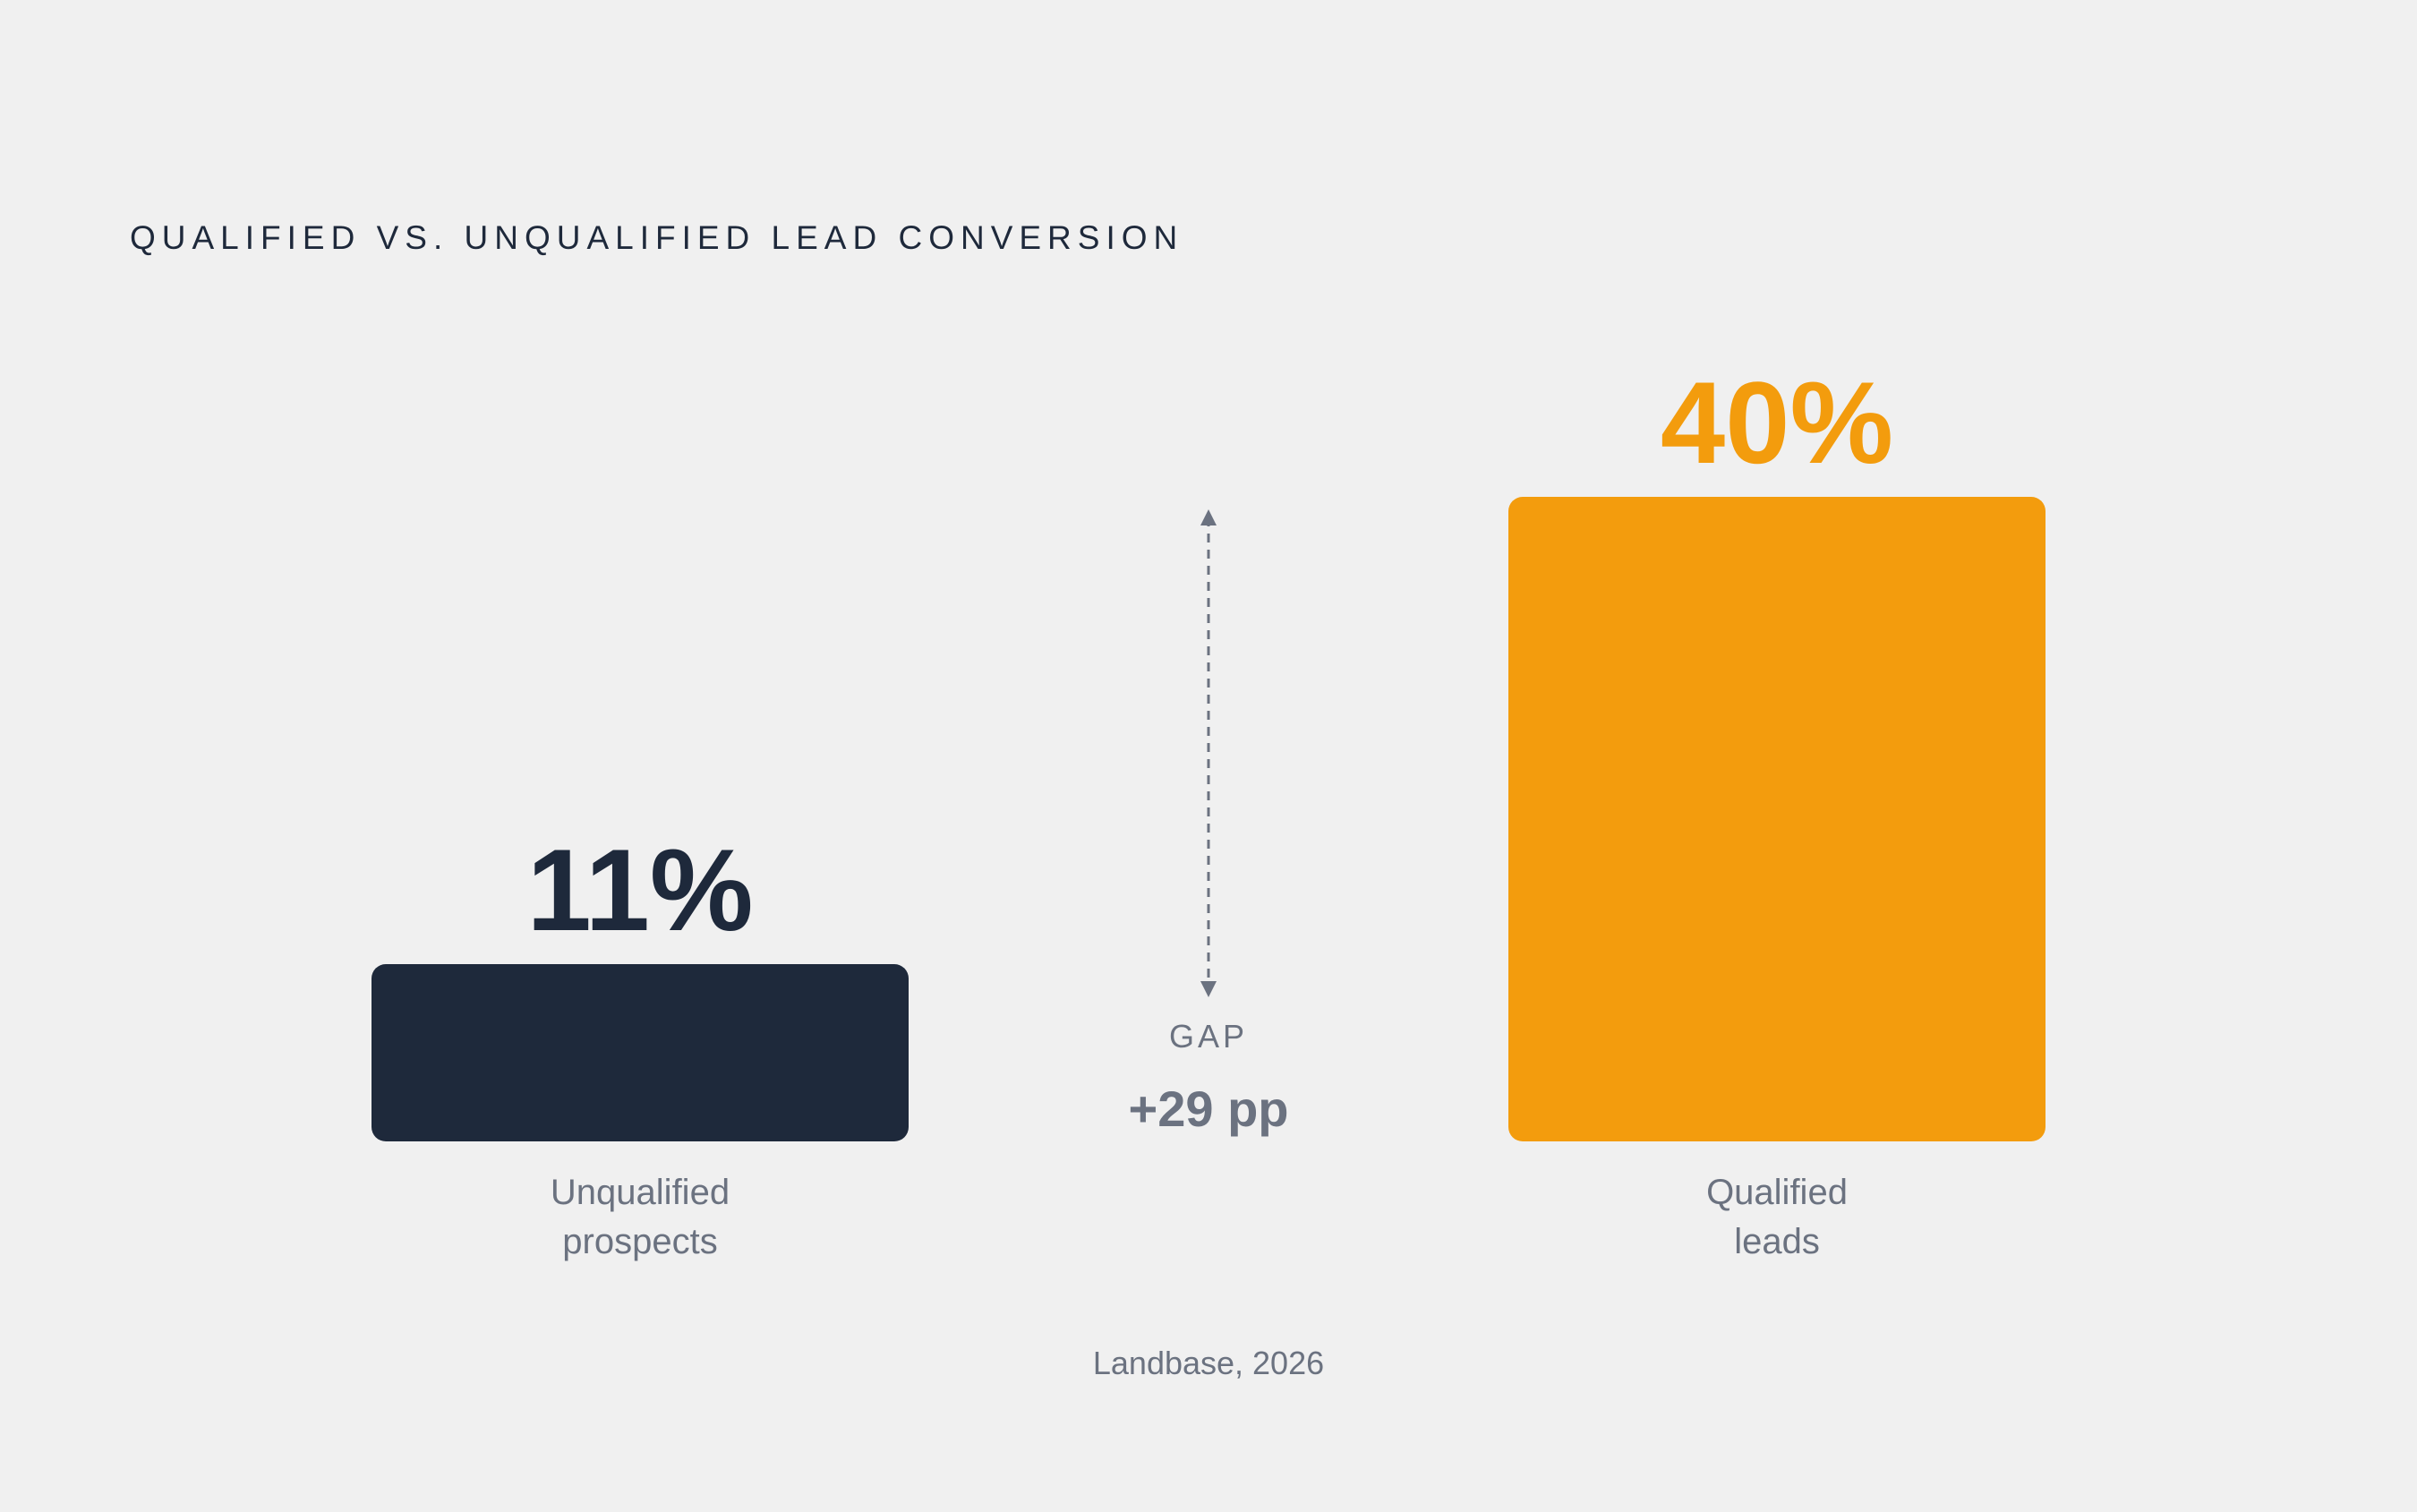 Image resolution: width=2417 pixels, height=1512 pixels. What do you see at coordinates (1777, 1192) in the screenshot?
I see `category-label-1-0: Qualified` at bounding box center [1777, 1192].